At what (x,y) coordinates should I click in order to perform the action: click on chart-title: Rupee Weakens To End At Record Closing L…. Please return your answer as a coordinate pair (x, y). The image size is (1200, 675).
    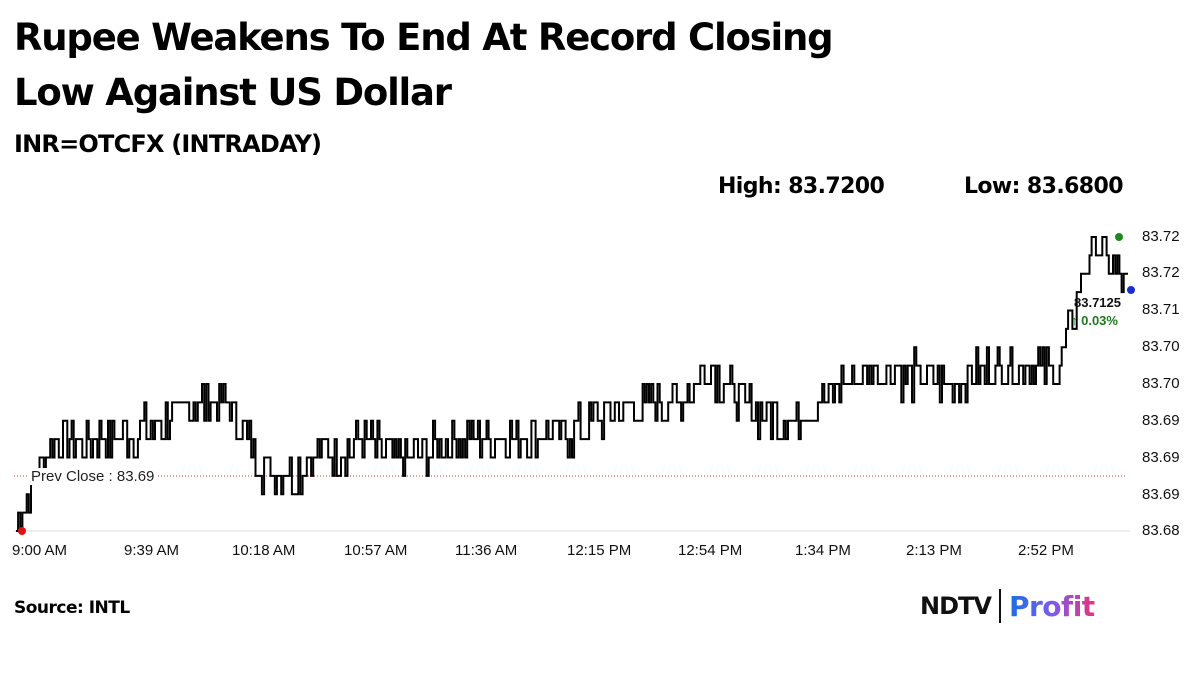
    Looking at the image, I should click on (464, 65).